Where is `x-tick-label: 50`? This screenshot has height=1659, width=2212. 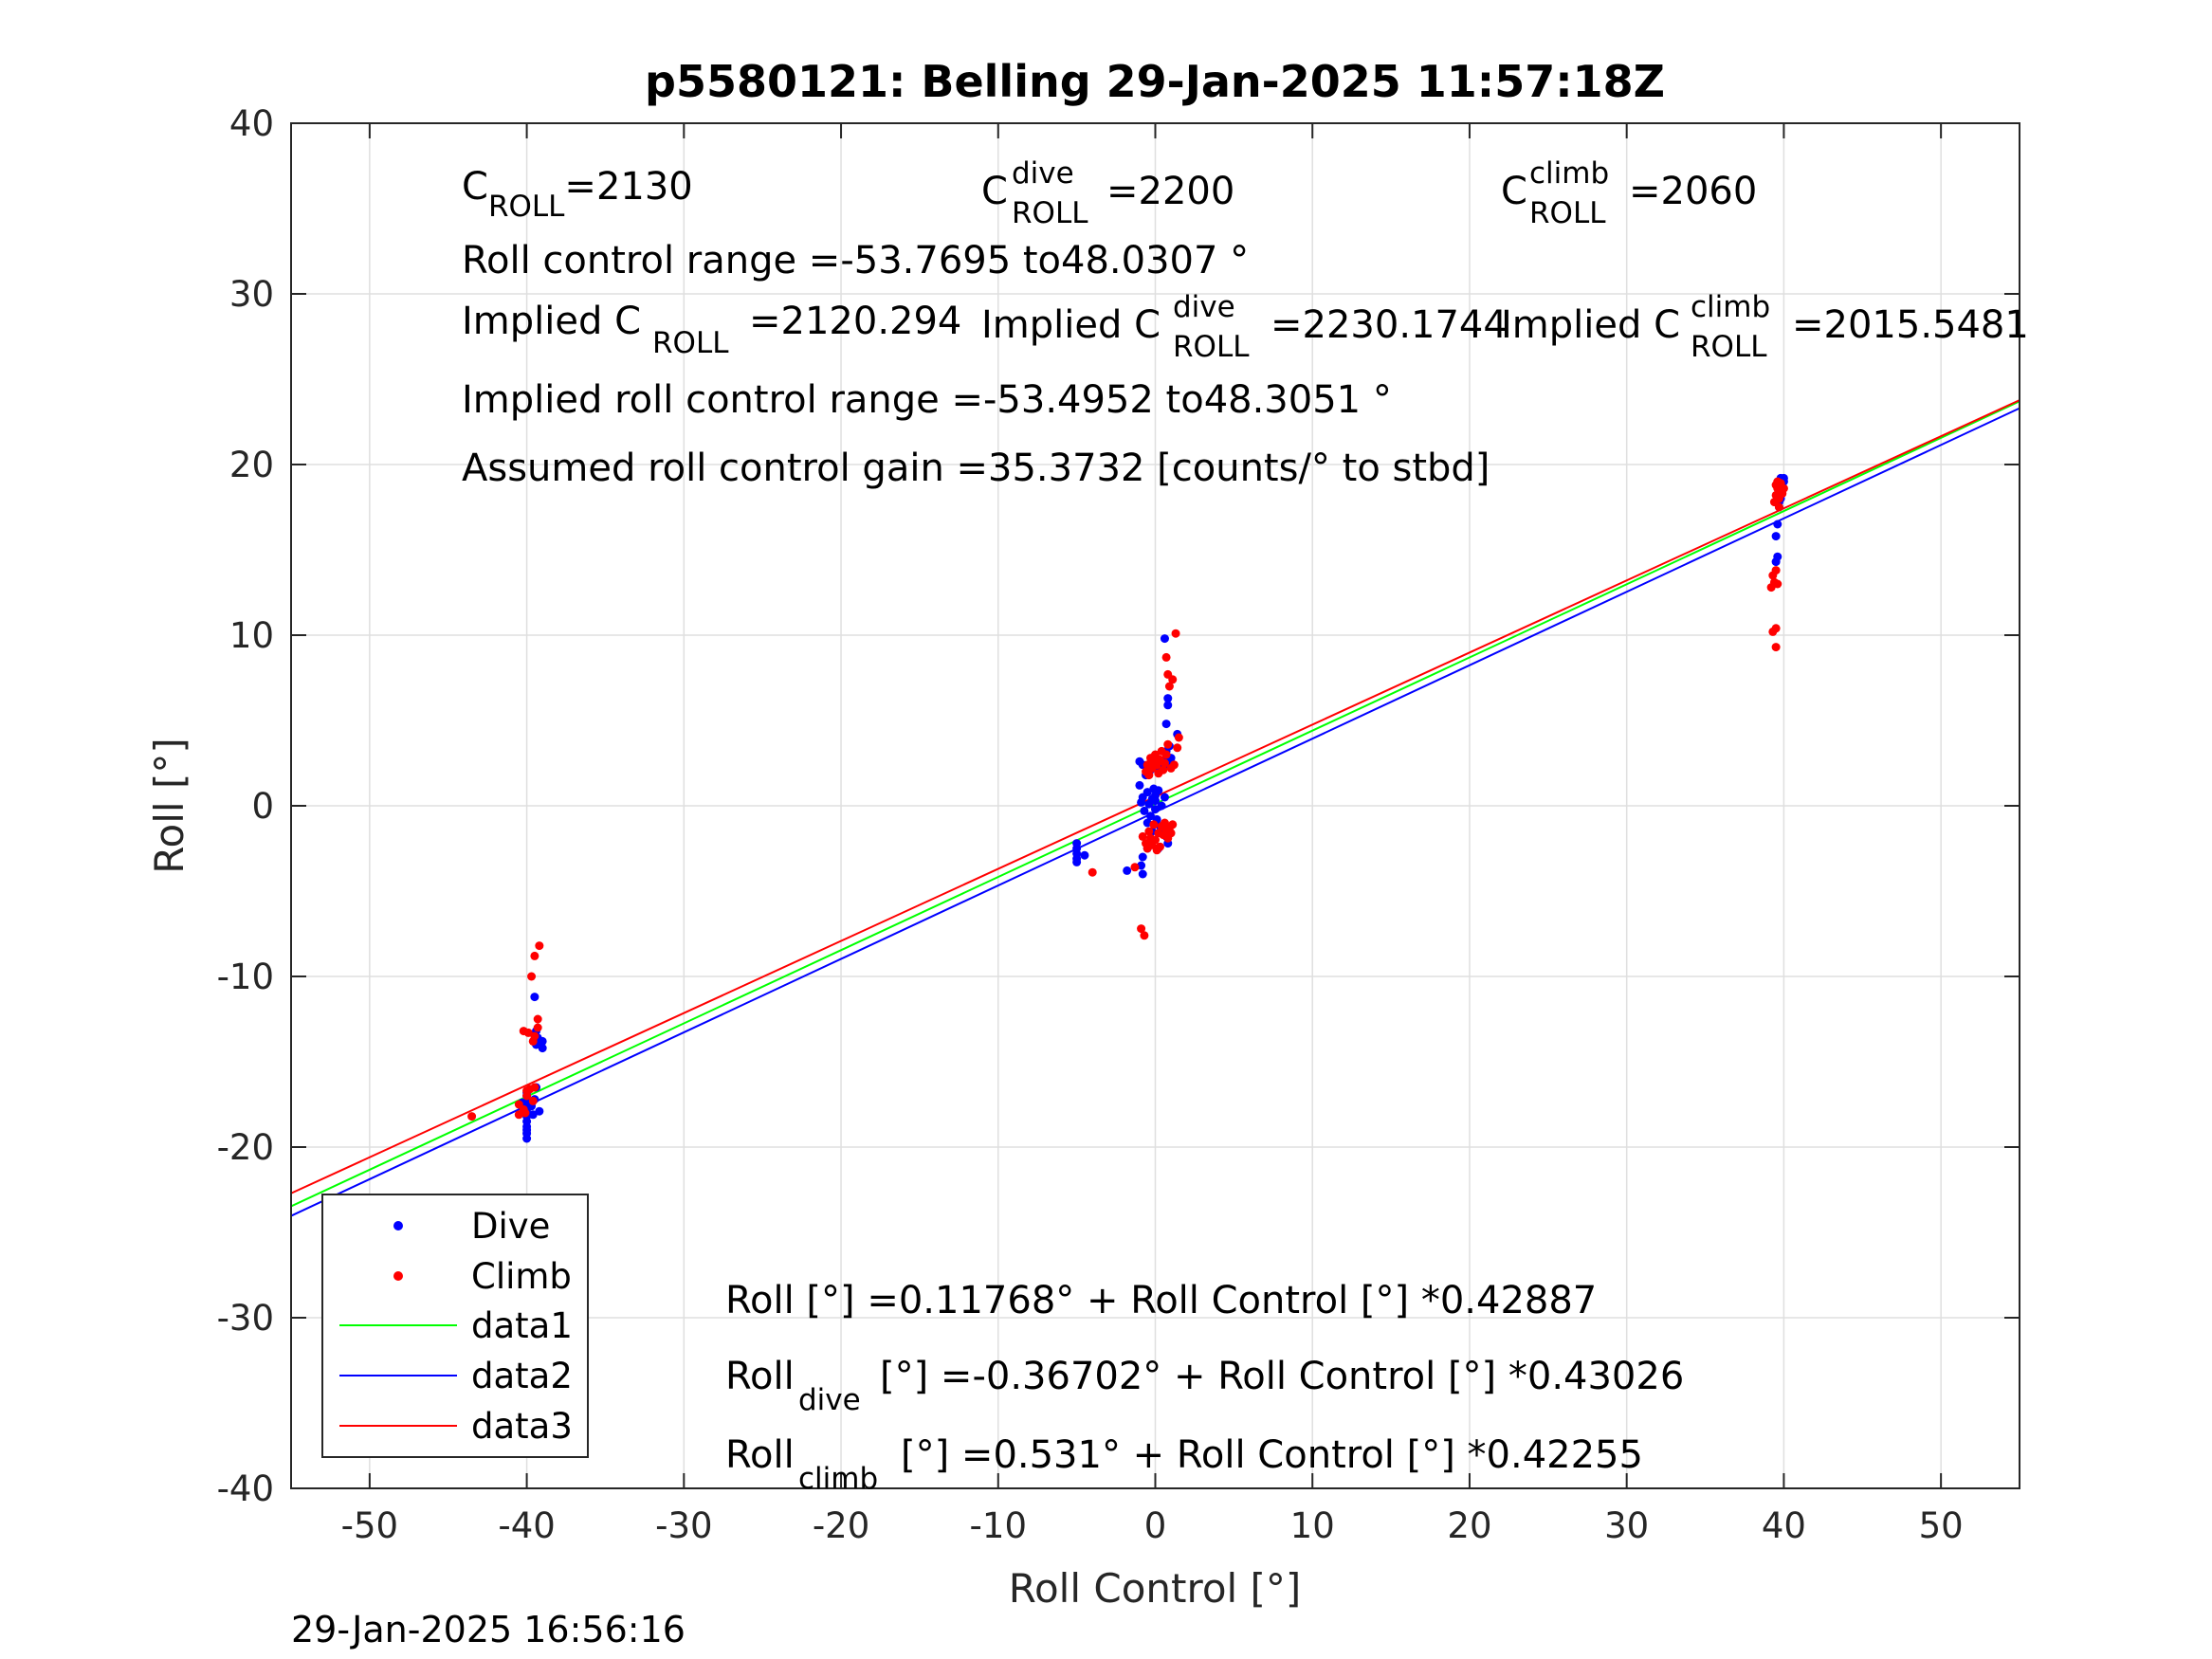 x-tick-label: 50 is located at coordinates (1941, 1525).